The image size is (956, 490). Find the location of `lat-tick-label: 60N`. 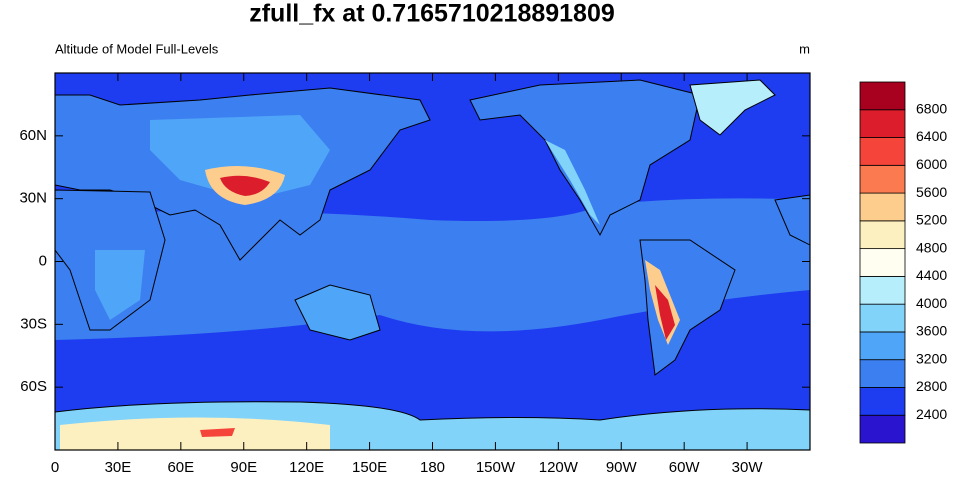

lat-tick-label: 60N is located at coordinates (33, 135).